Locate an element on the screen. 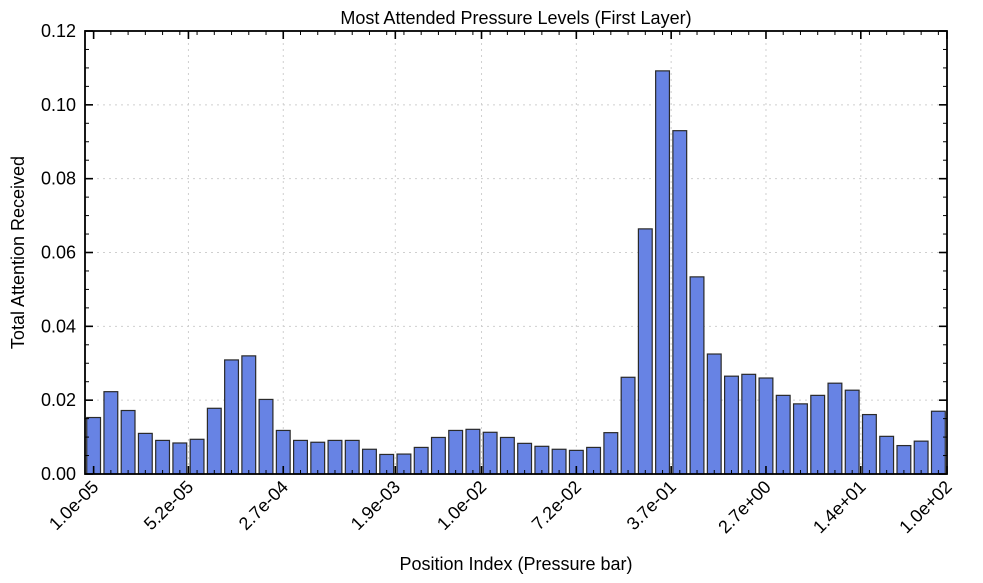 This screenshot has width=983, height=583. x-tick-label: 1.0e-02 is located at coordinates (461, 505).